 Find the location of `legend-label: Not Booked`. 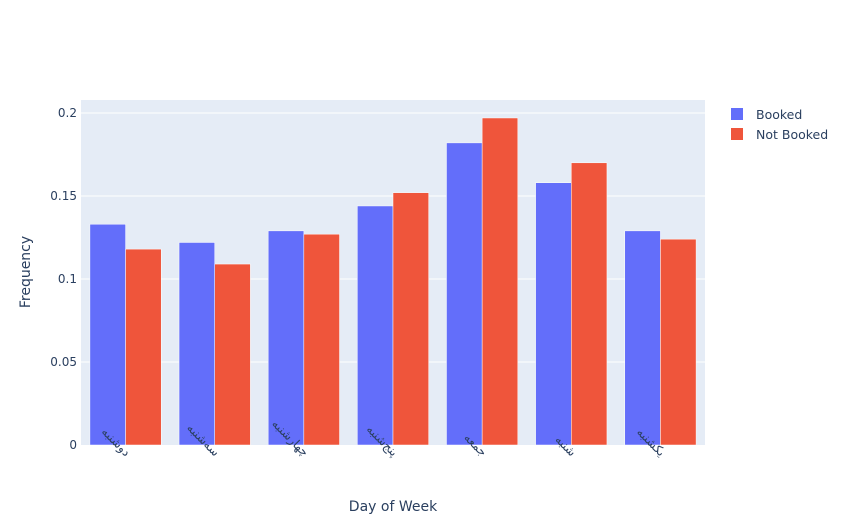

legend-label: Not Booked is located at coordinates (792, 134).